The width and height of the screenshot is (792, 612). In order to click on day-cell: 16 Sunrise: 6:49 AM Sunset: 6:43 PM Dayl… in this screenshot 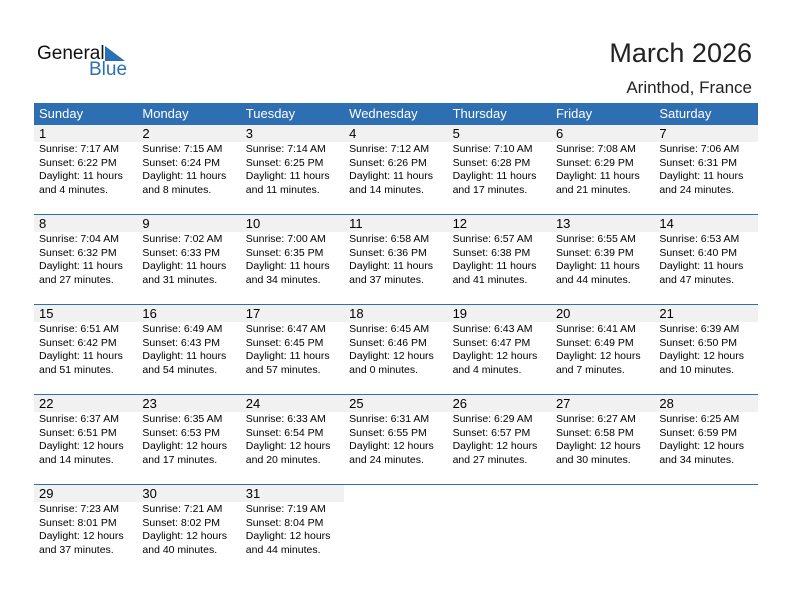, I will do `click(189, 349)`.